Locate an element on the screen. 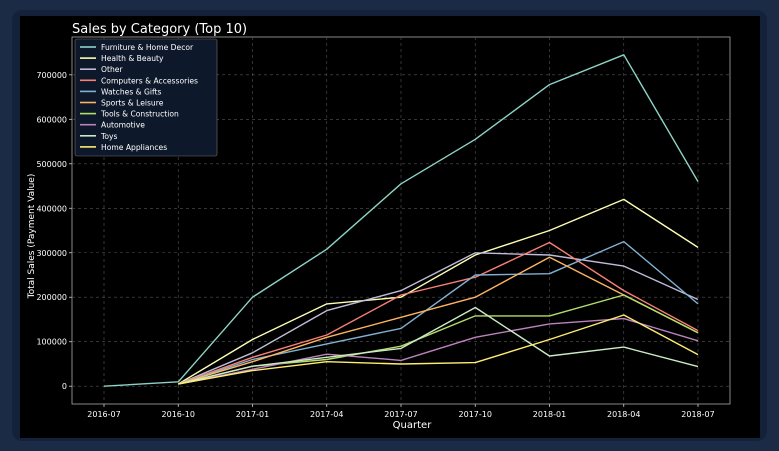 The image size is (779, 451). x-axis-label: Quarter is located at coordinates (413, 425).